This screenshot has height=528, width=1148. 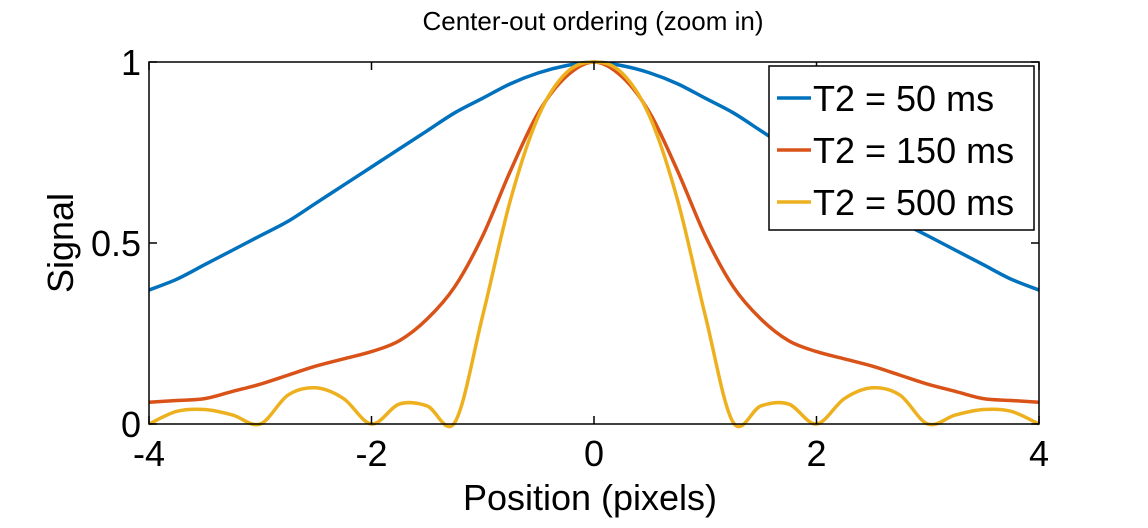 I want to click on y-tick-label: 0.5, so click(x=116, y=243).